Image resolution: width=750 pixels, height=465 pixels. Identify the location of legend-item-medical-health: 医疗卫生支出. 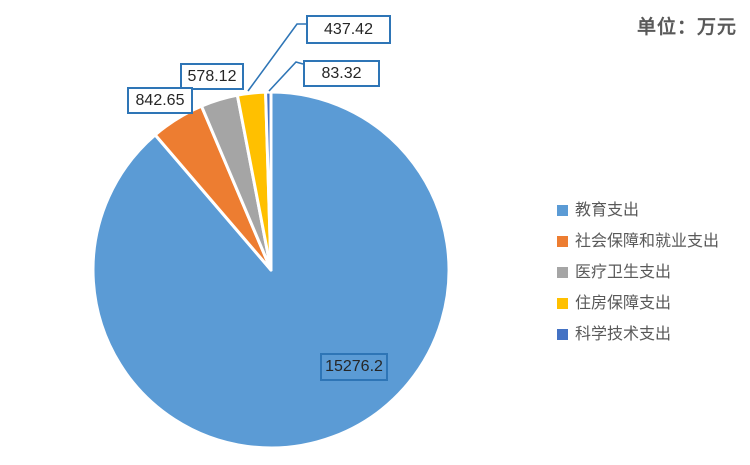
(638, 272).